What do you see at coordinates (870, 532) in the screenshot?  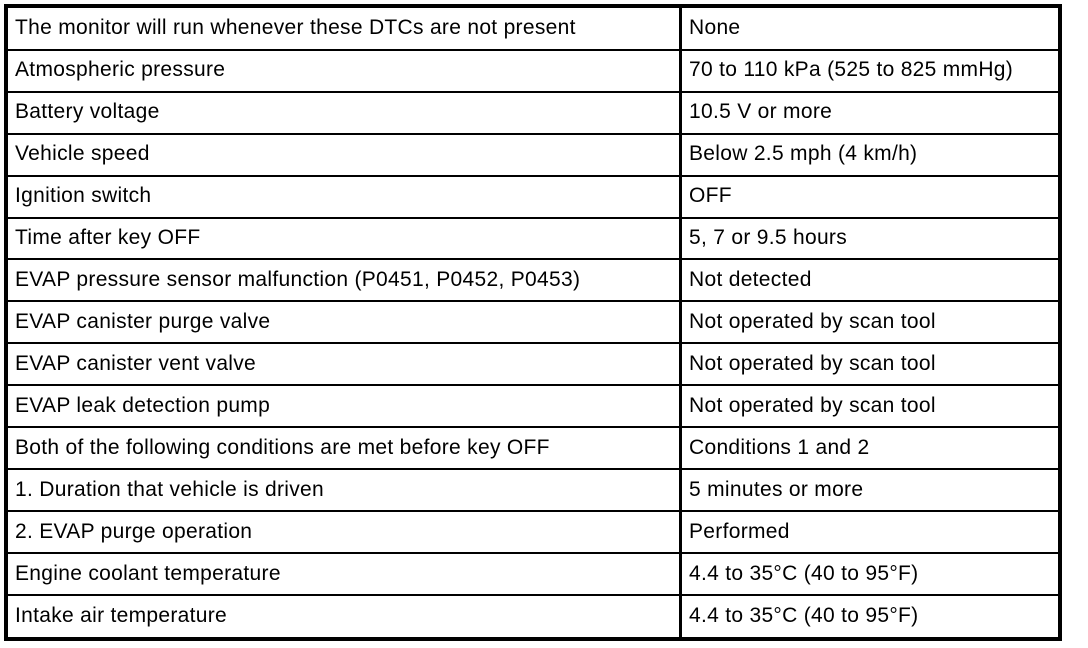 I see `condition-value-cell: Performed` at bounding box center [870, 532].